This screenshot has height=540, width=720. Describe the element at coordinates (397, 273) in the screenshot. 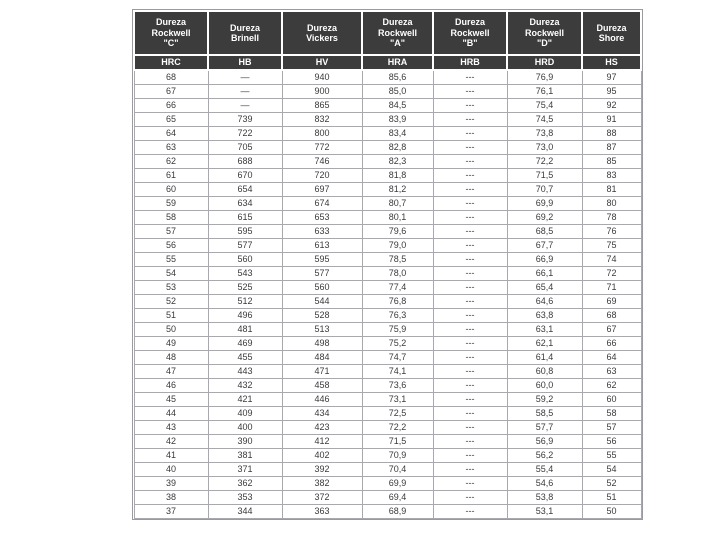

I see `cell-hra: 78,0` at that location.